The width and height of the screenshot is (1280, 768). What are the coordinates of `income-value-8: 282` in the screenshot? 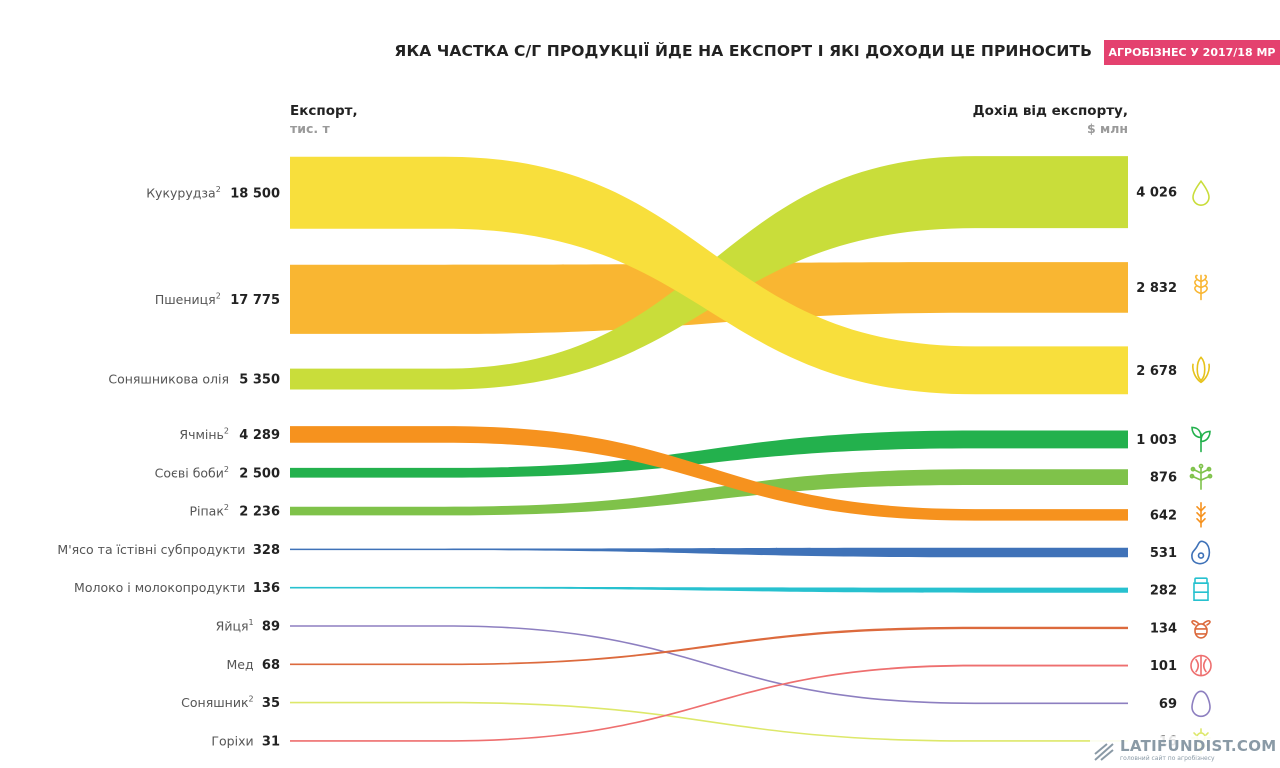 It's located at (1163, 591).